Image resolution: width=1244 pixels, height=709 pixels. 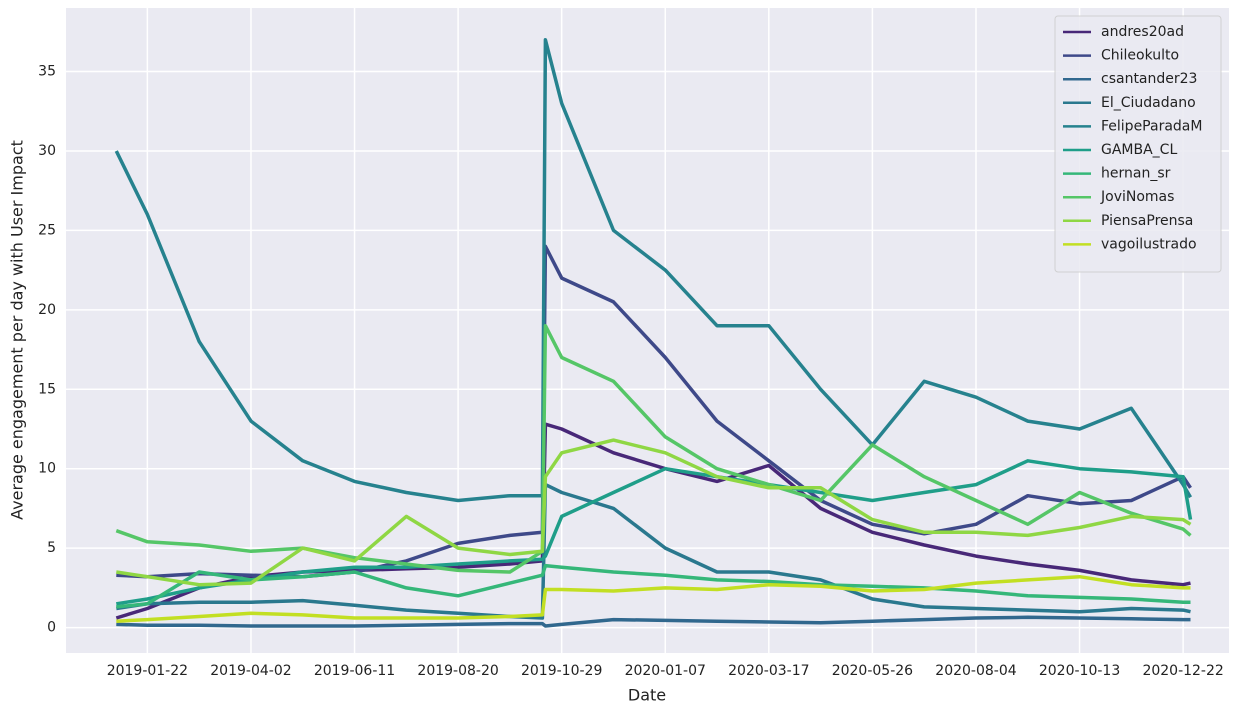 I want to click on legend-box, so click(x=1138, y=144).